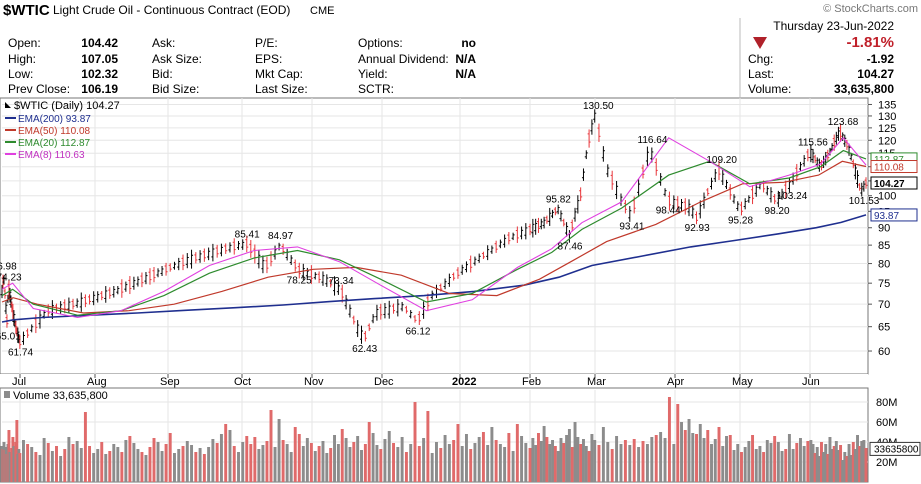  Describe the element at coordinates (11, 277) in the screenshot. I see `price-annotation: 74.23` at that location.